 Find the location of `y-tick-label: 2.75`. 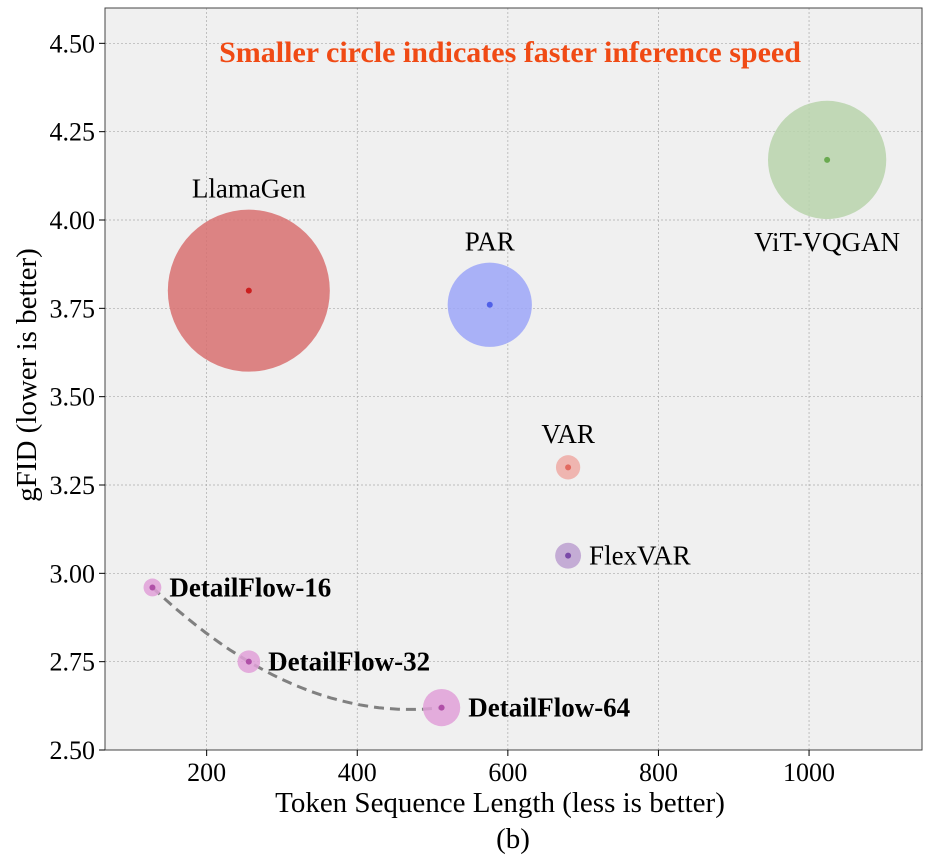

y-tick-label: 2.75 is located at coordinates (73, 662).